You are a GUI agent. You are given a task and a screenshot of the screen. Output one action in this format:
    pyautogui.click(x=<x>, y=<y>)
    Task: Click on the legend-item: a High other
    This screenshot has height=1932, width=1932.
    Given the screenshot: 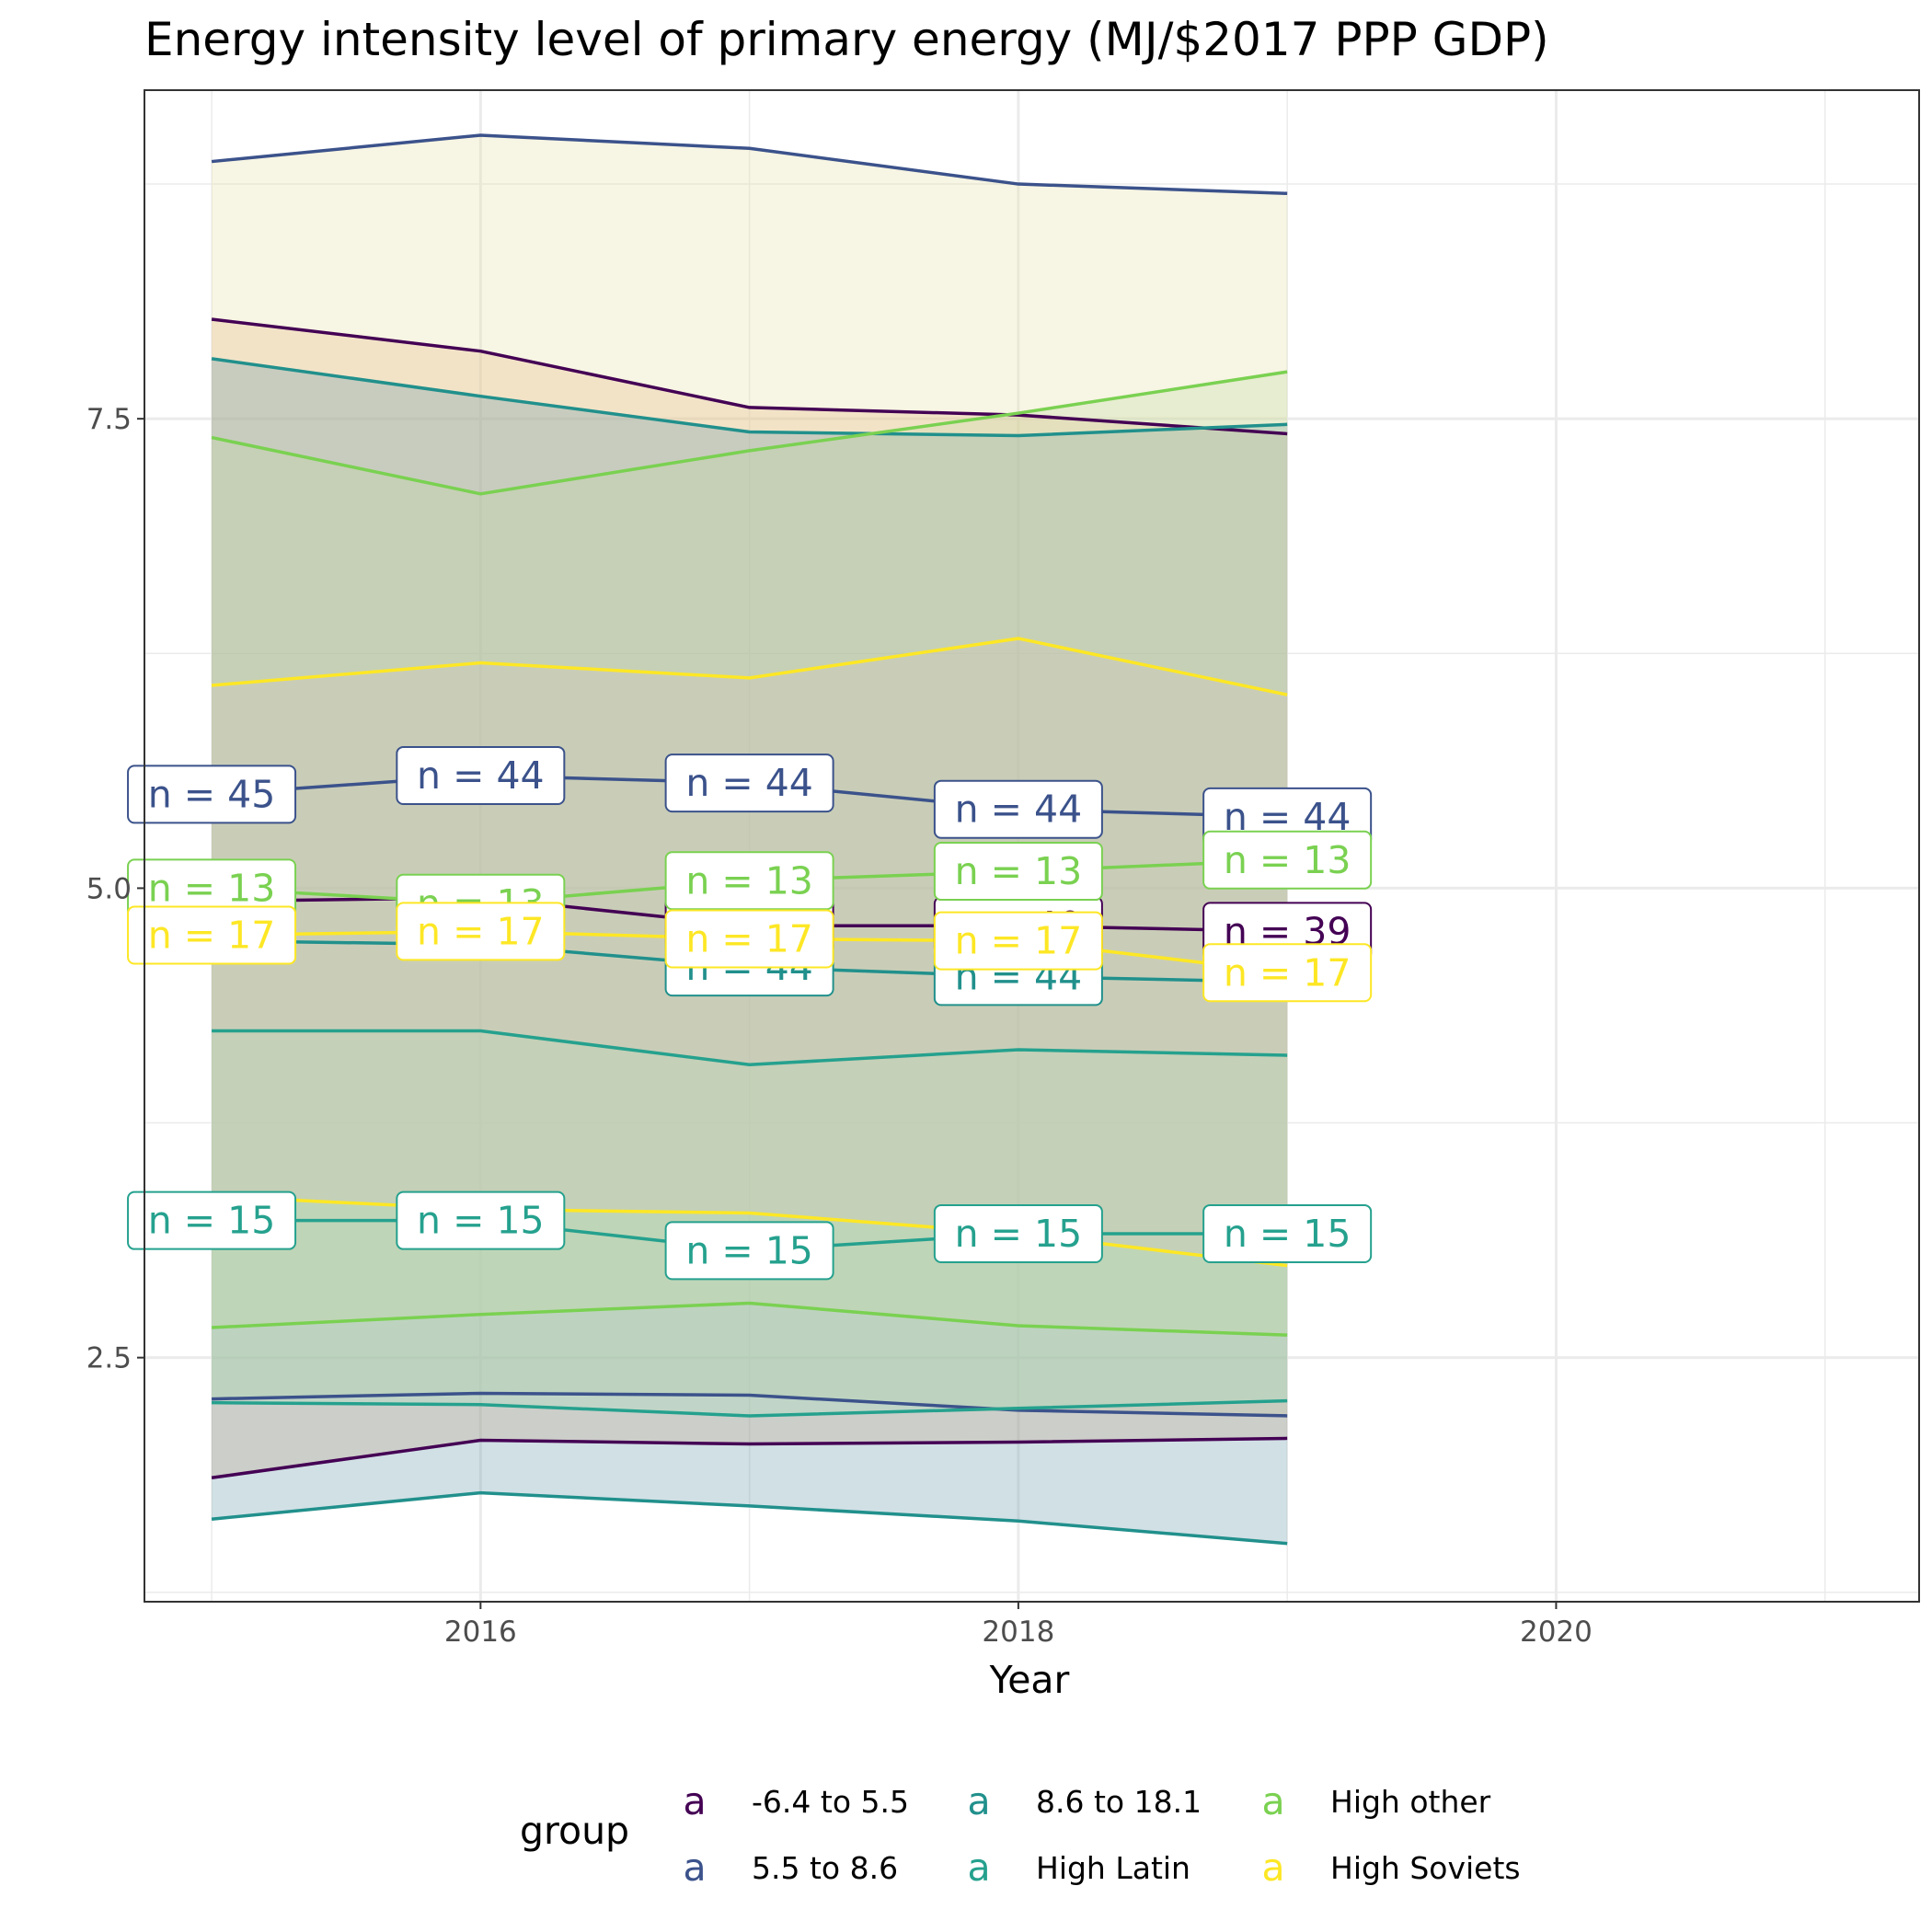 What is the action you would take?
    pyautogui.click(x=1375, y=1801)
    